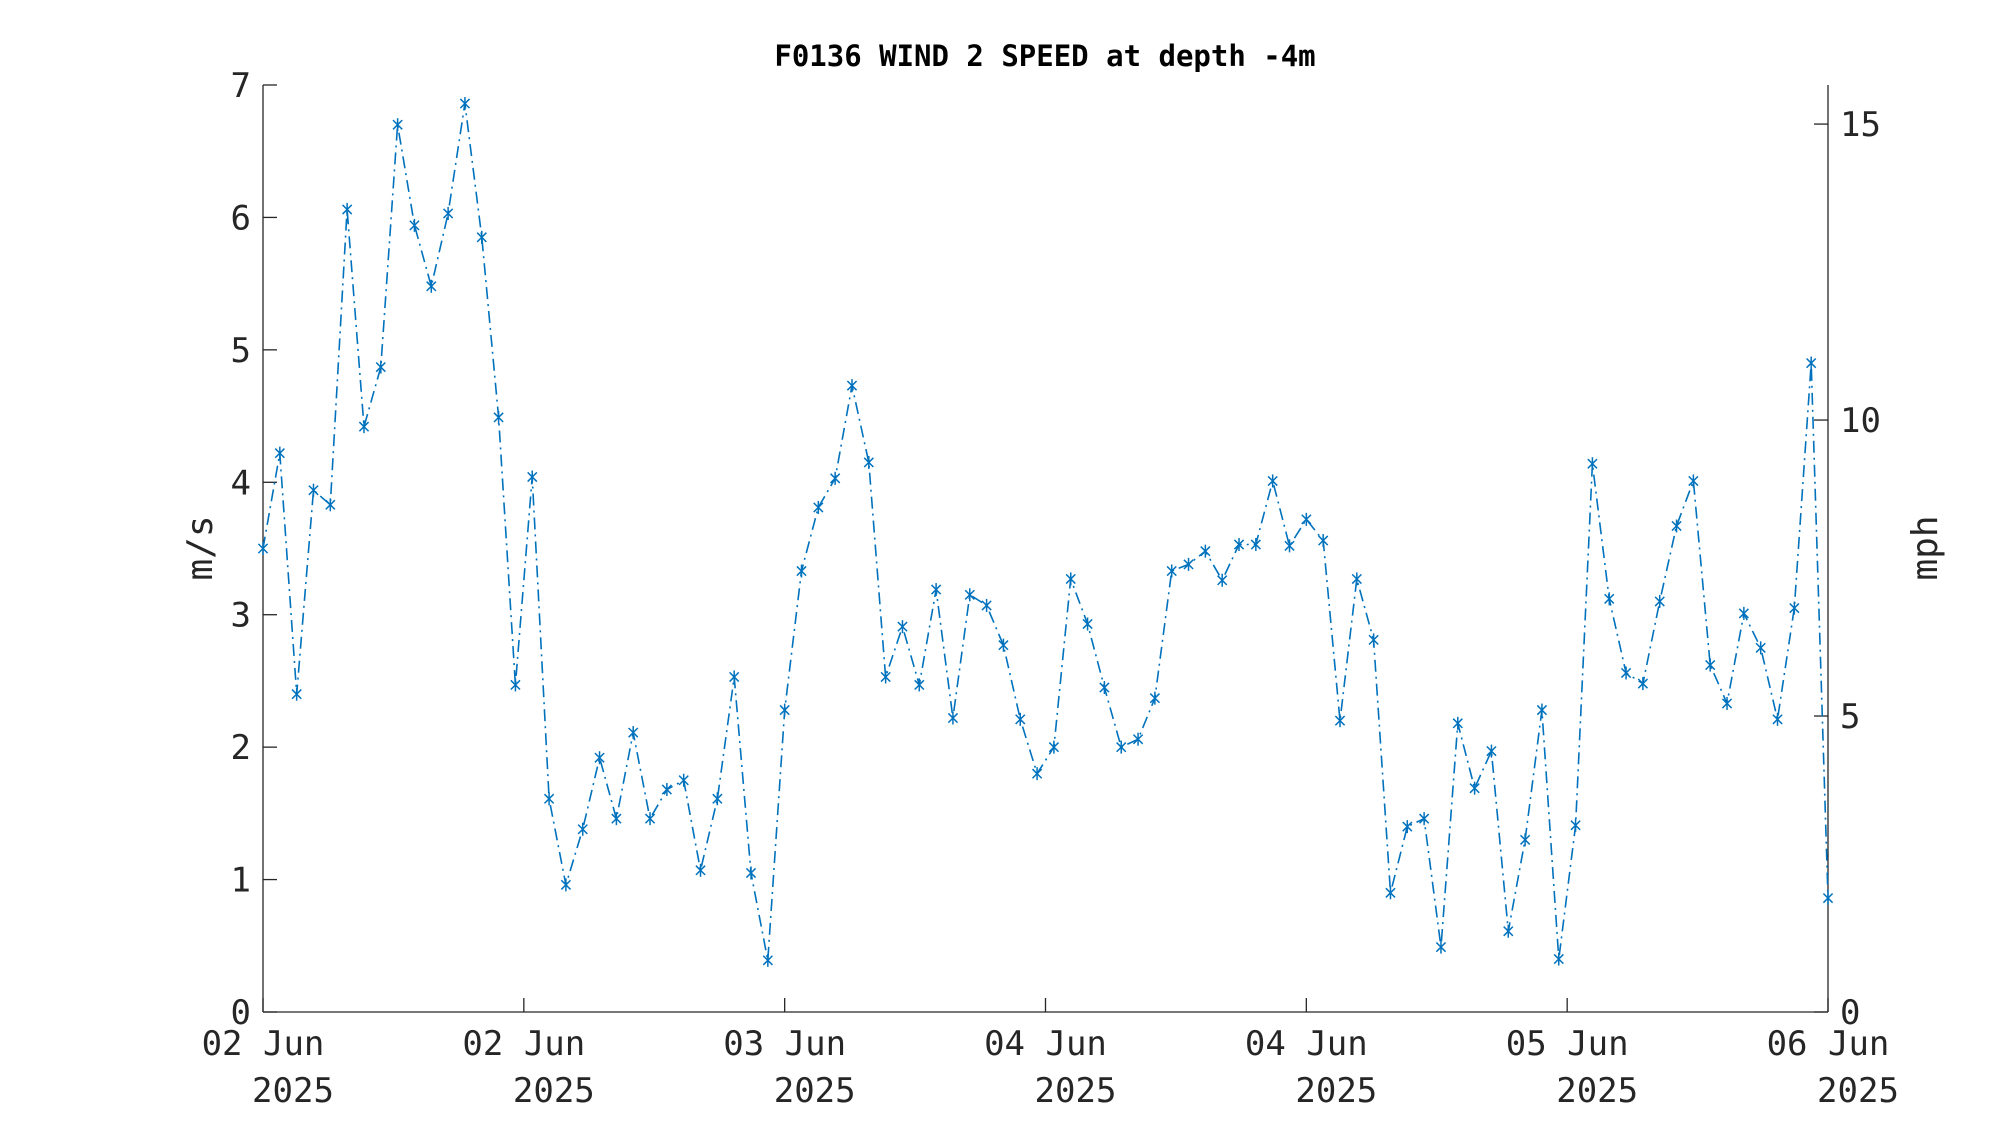  Describe the element at coordinates (1860, 421) in the screenshot. I see `y-tick-label-right: 10` at that location.